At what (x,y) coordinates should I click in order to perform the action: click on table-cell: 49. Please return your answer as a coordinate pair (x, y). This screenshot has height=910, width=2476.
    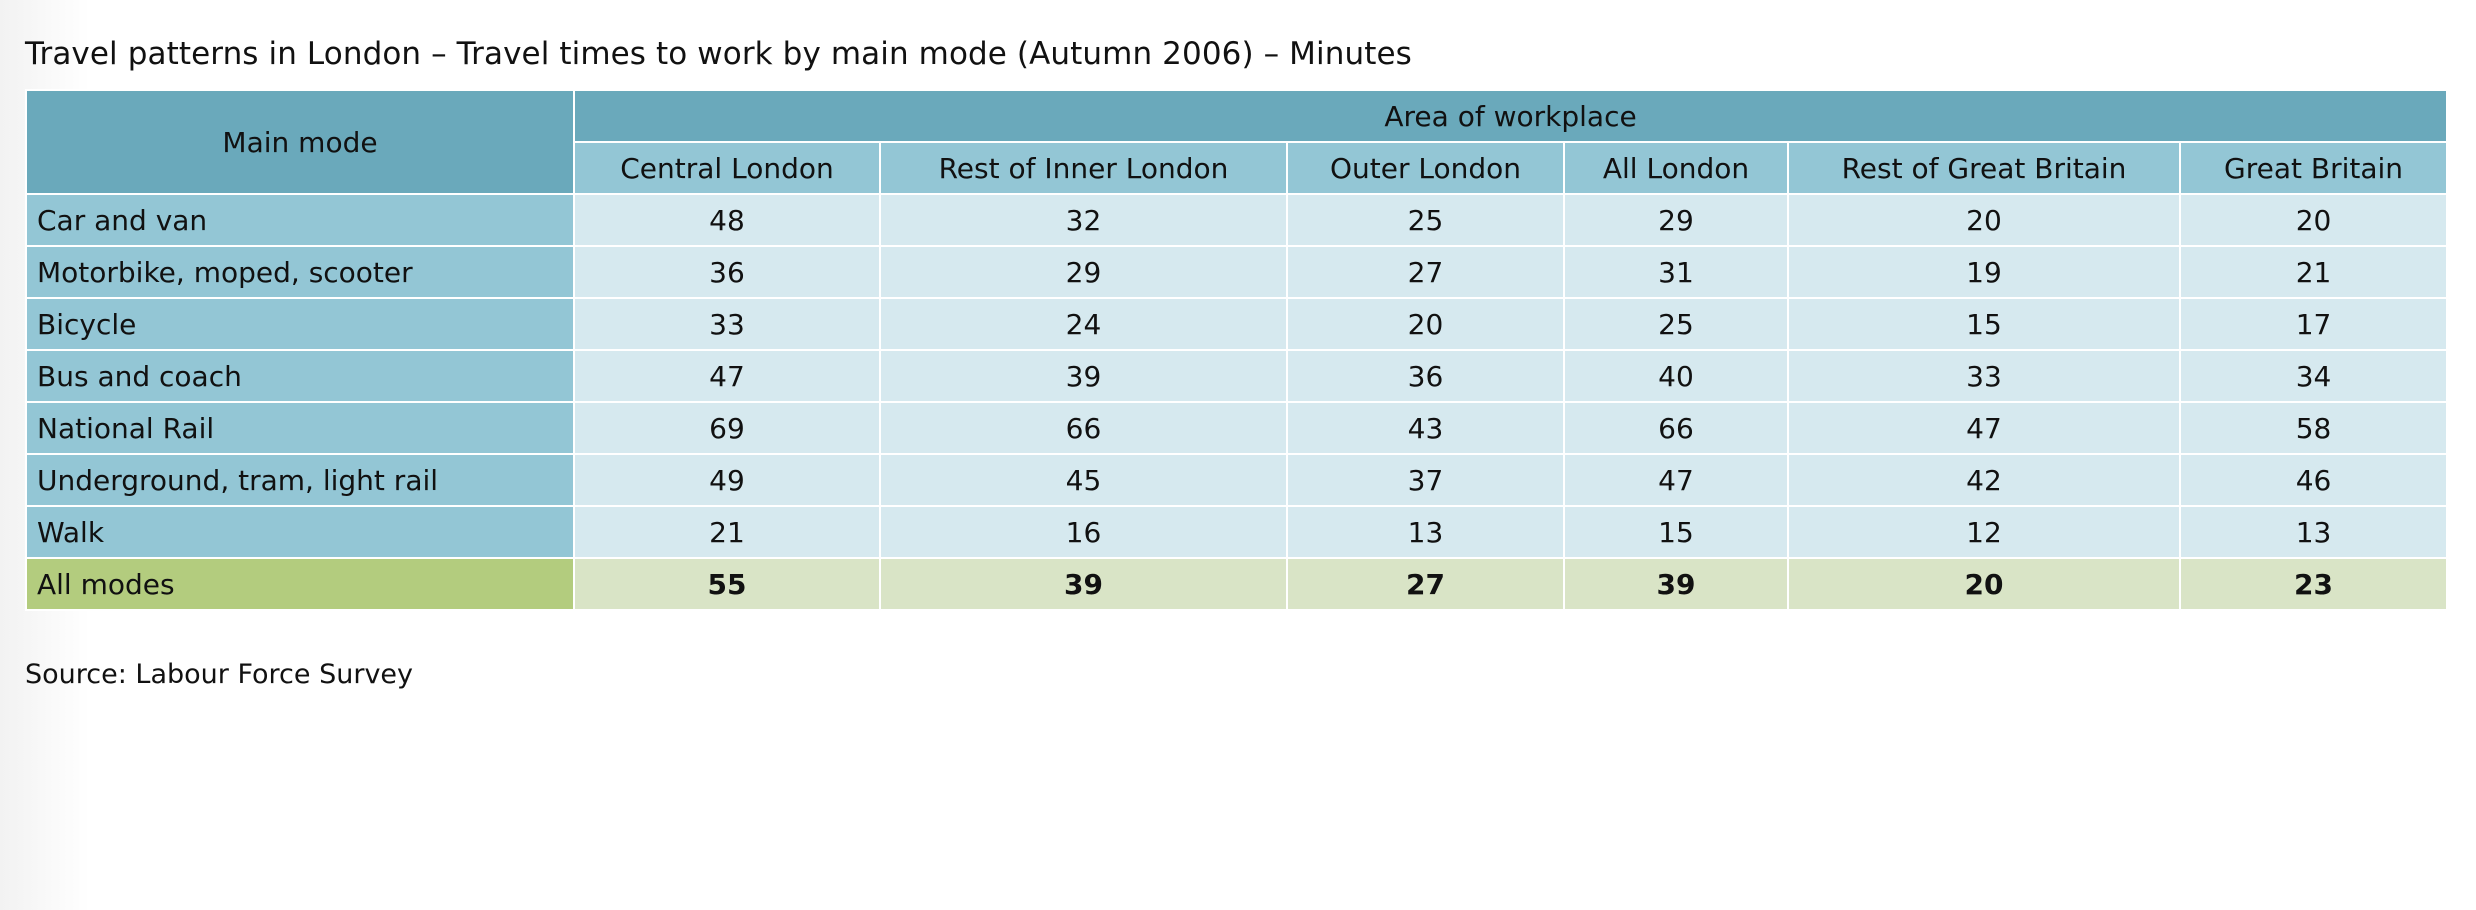
    Looking at the image, I should click on (727, 480).